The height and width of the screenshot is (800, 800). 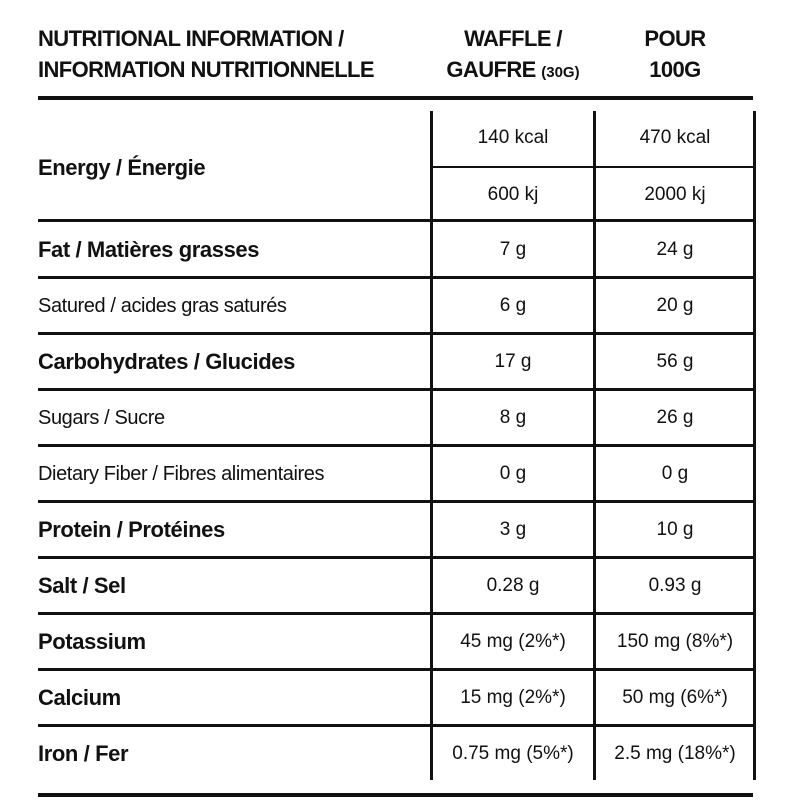 I want to click on row-label: Sugars / Sucre, so click(x=101, y=418).